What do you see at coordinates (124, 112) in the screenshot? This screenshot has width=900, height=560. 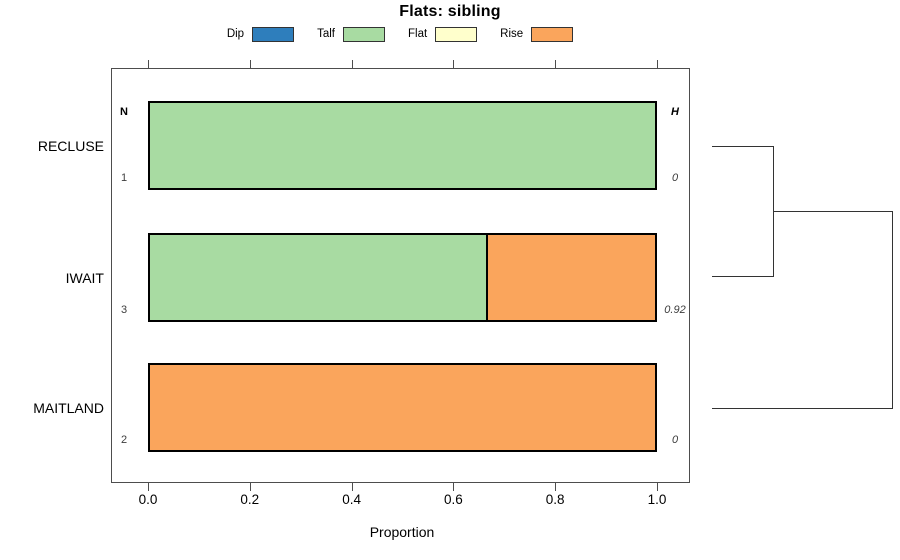 I see `n-column-header: N` at bounding box center [124, 112].